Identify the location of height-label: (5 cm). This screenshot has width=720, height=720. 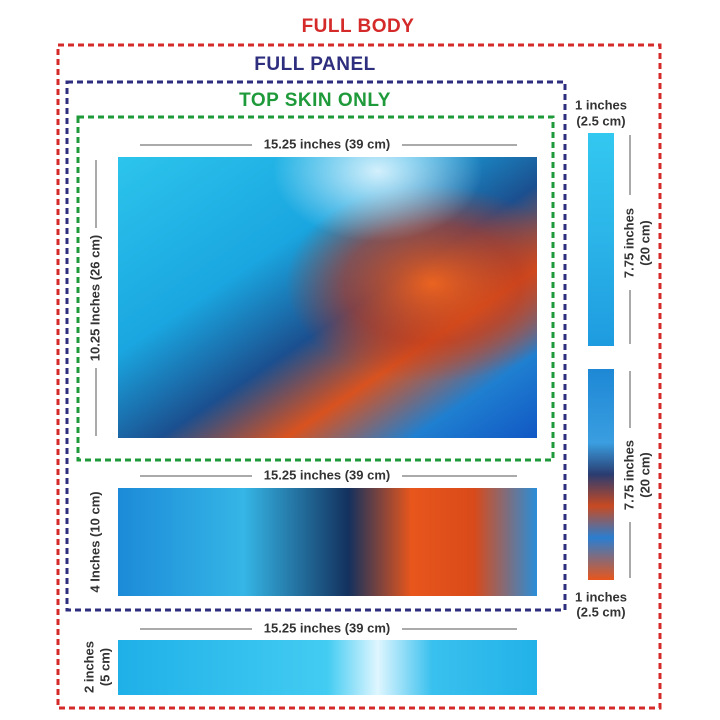
(104, 667).